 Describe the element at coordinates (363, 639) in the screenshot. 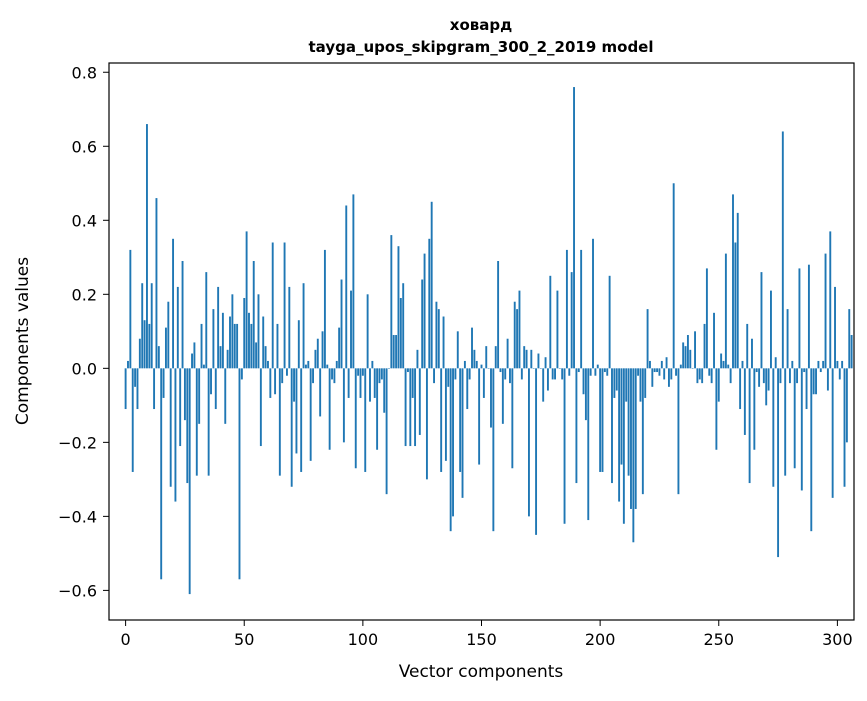

I see `x-tick-label: 100` at that location.